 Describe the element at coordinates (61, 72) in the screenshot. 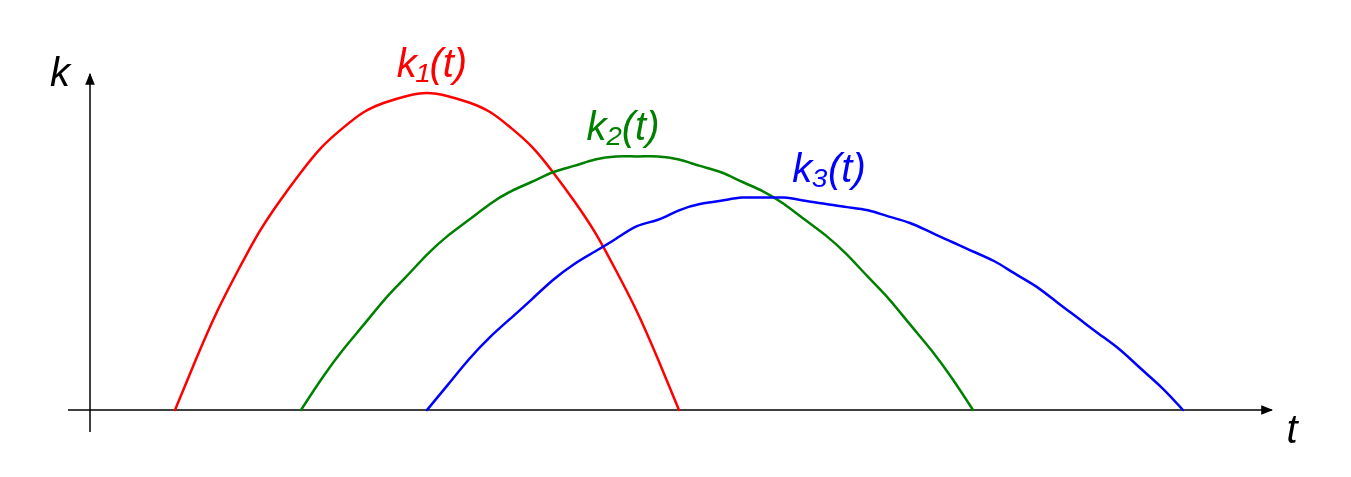

I see `y-axis-title: k` at that location.